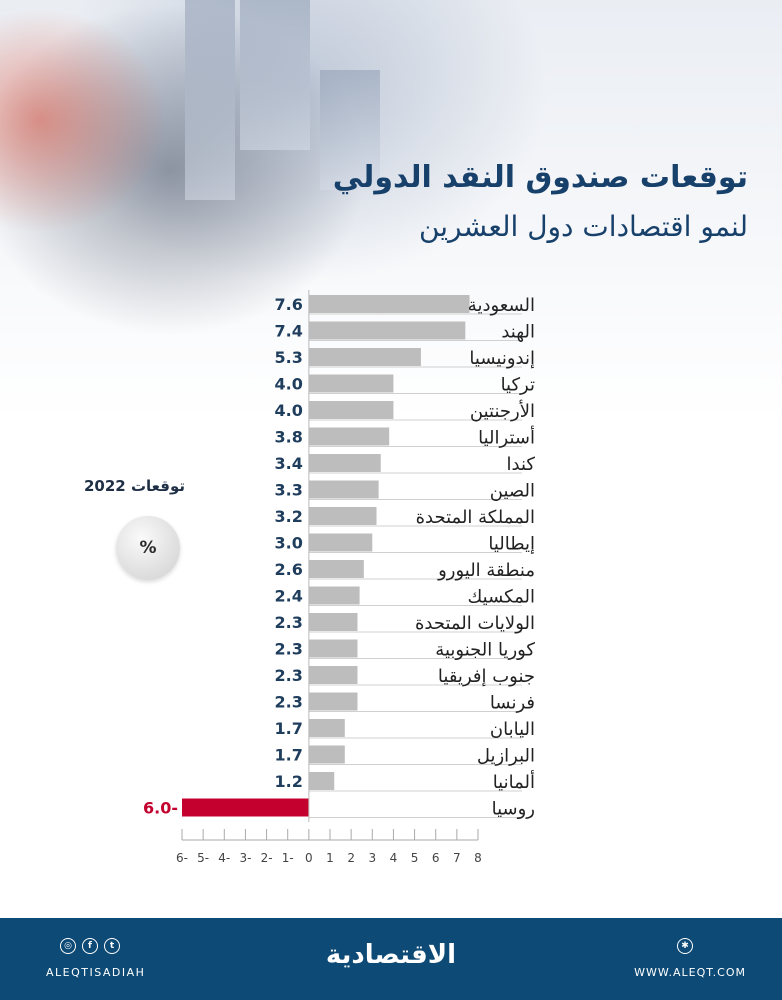  Describe the element at coordinates (288, 858) in the screenshot. I see `x-tick-label: 1-` at that location.